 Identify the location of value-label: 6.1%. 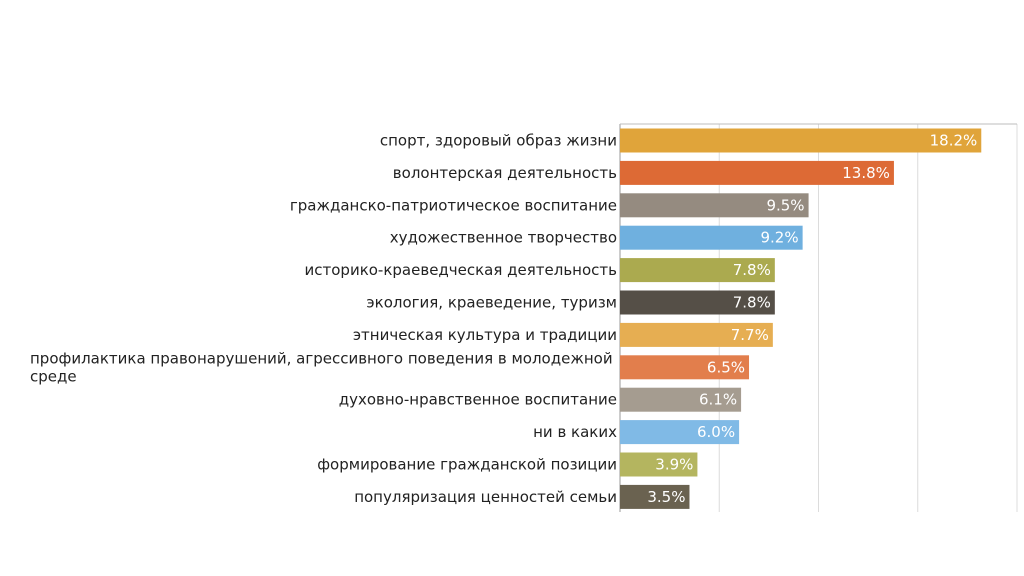
(718, 400).